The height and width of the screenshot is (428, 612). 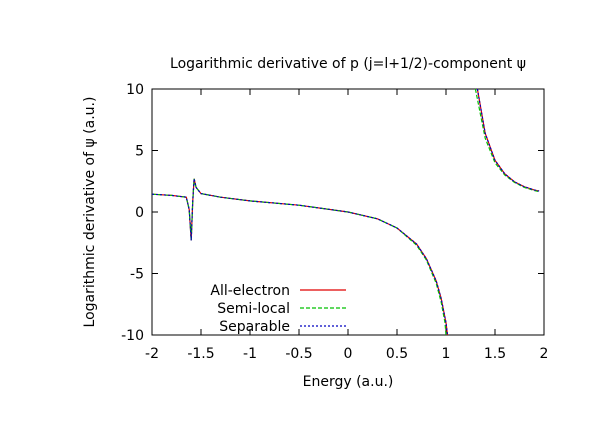 What do you see at coordinates (544, 354) in the screenshot?
I see `x-tick-label: 2` at bounding box center [544, 354].